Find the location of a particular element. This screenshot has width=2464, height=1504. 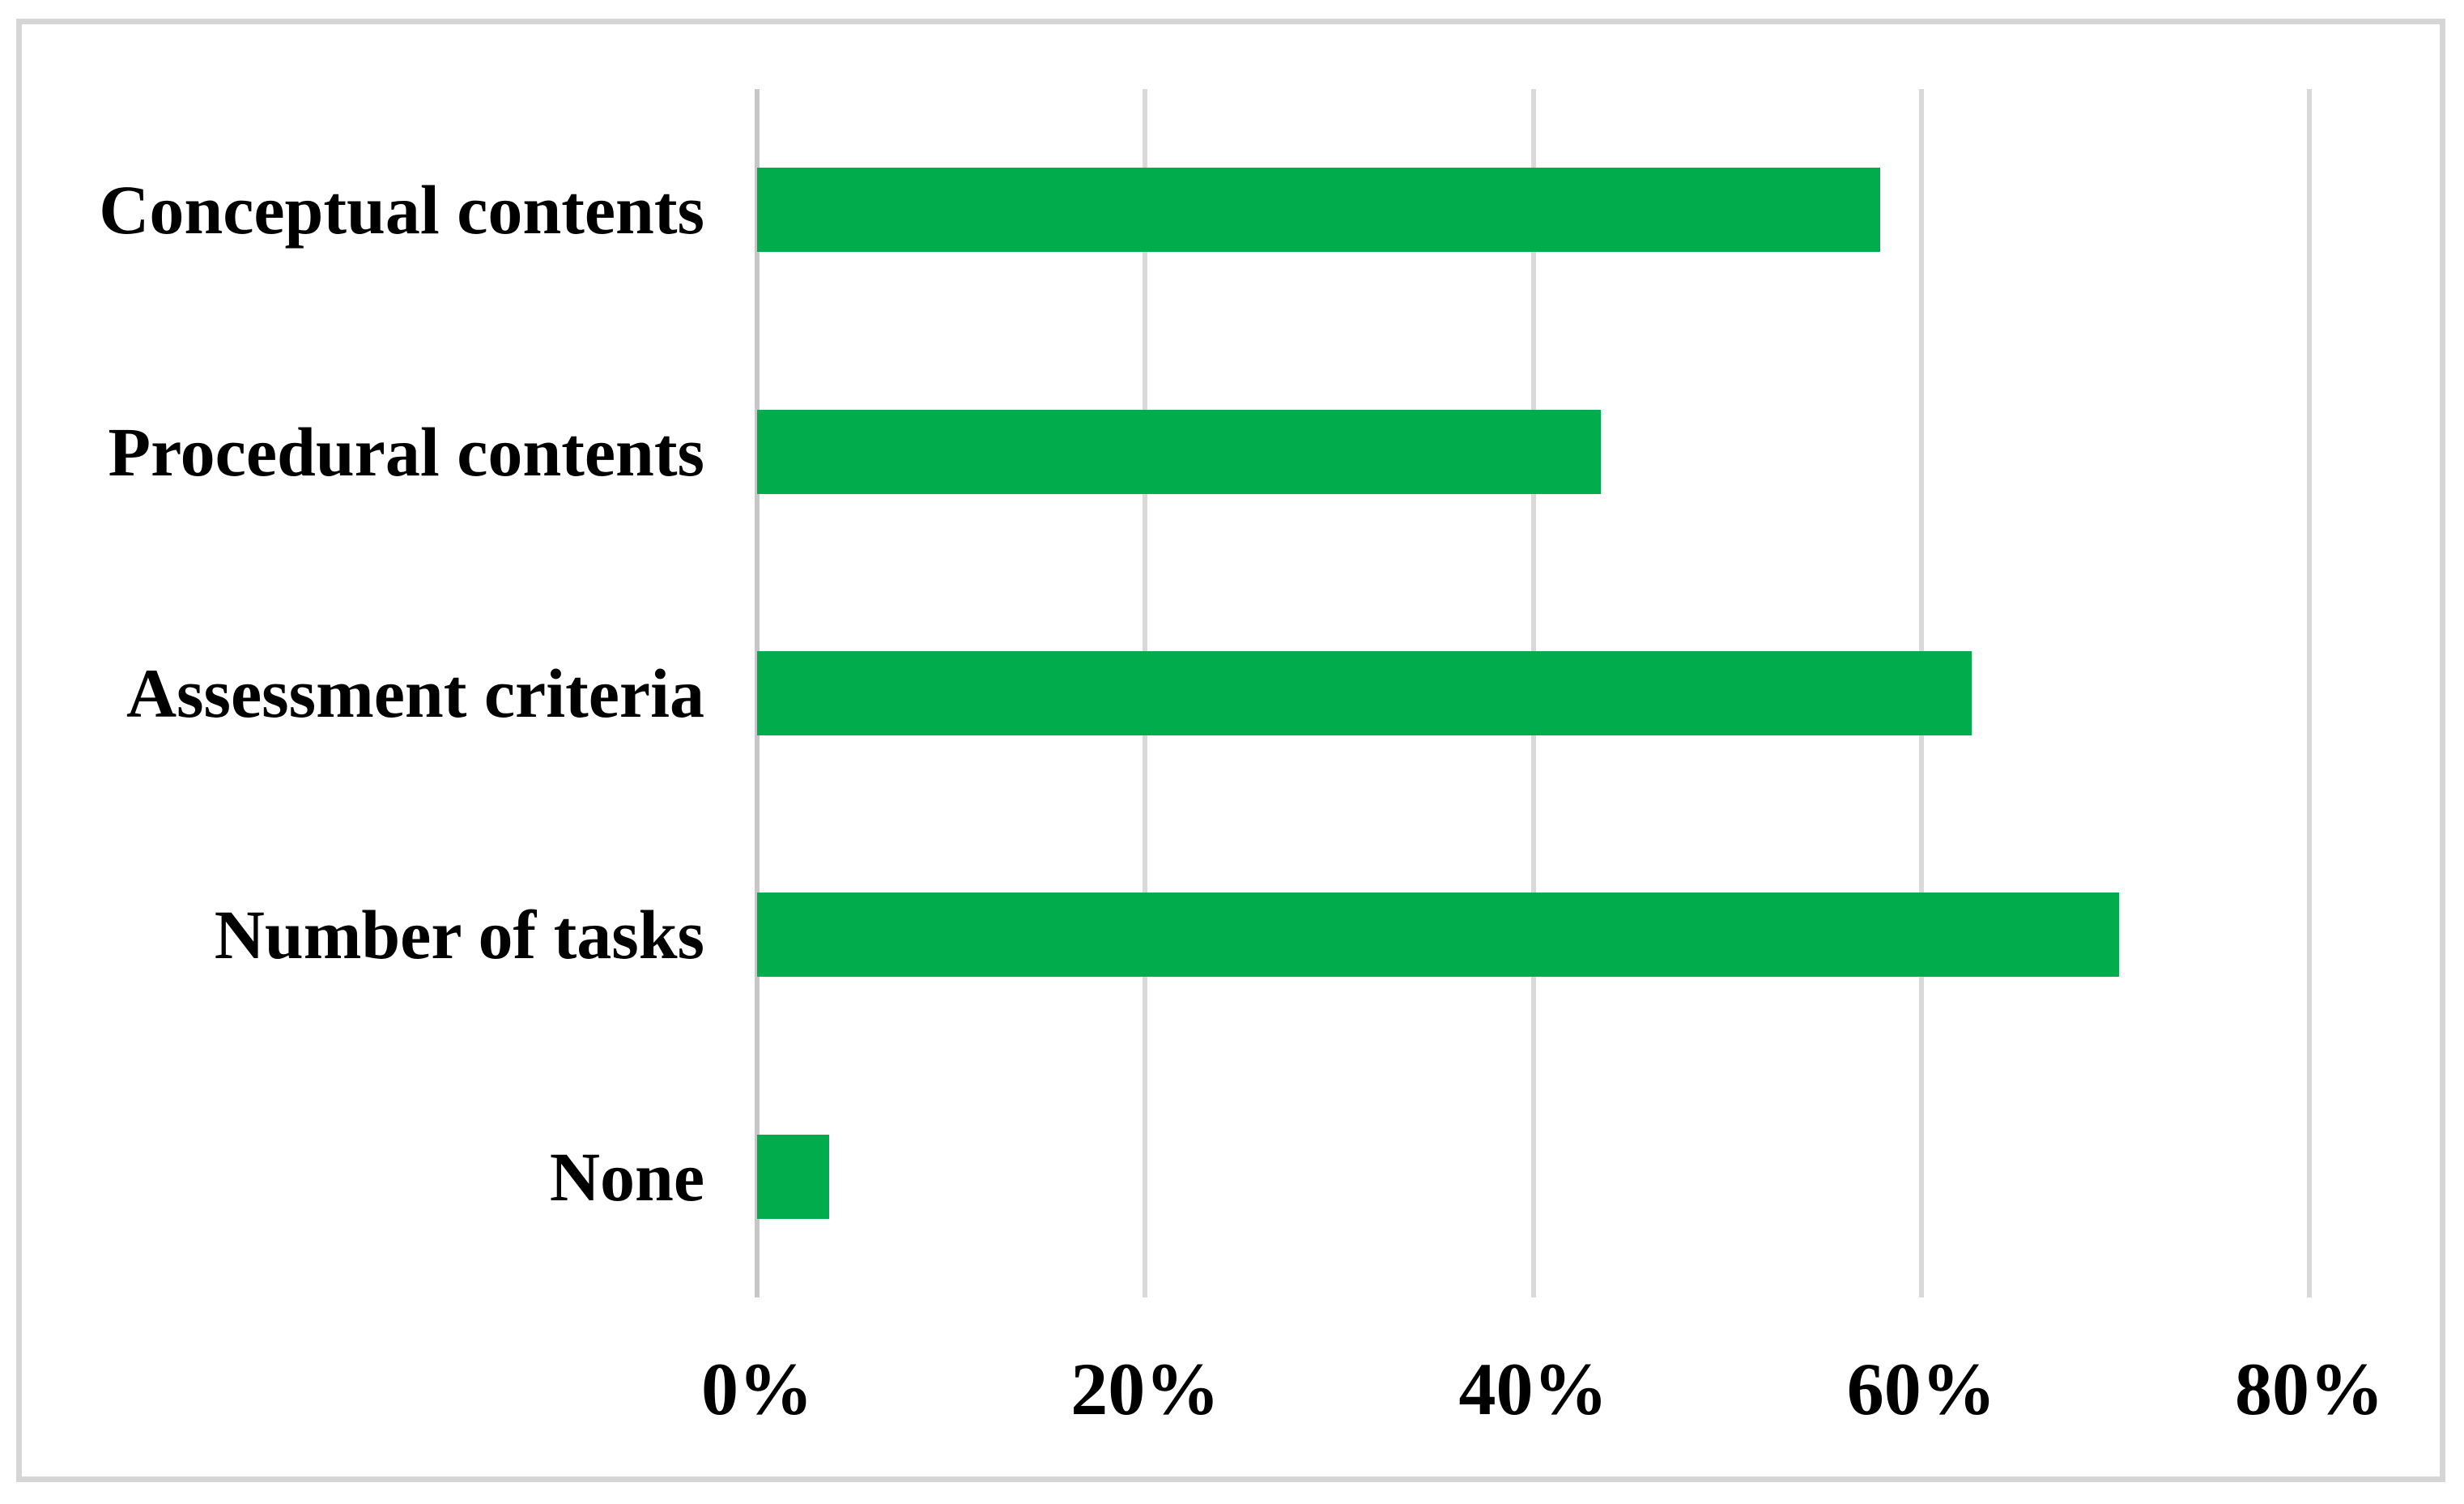

x-tick-label: 20% is located at coordinates (1145, 1389).